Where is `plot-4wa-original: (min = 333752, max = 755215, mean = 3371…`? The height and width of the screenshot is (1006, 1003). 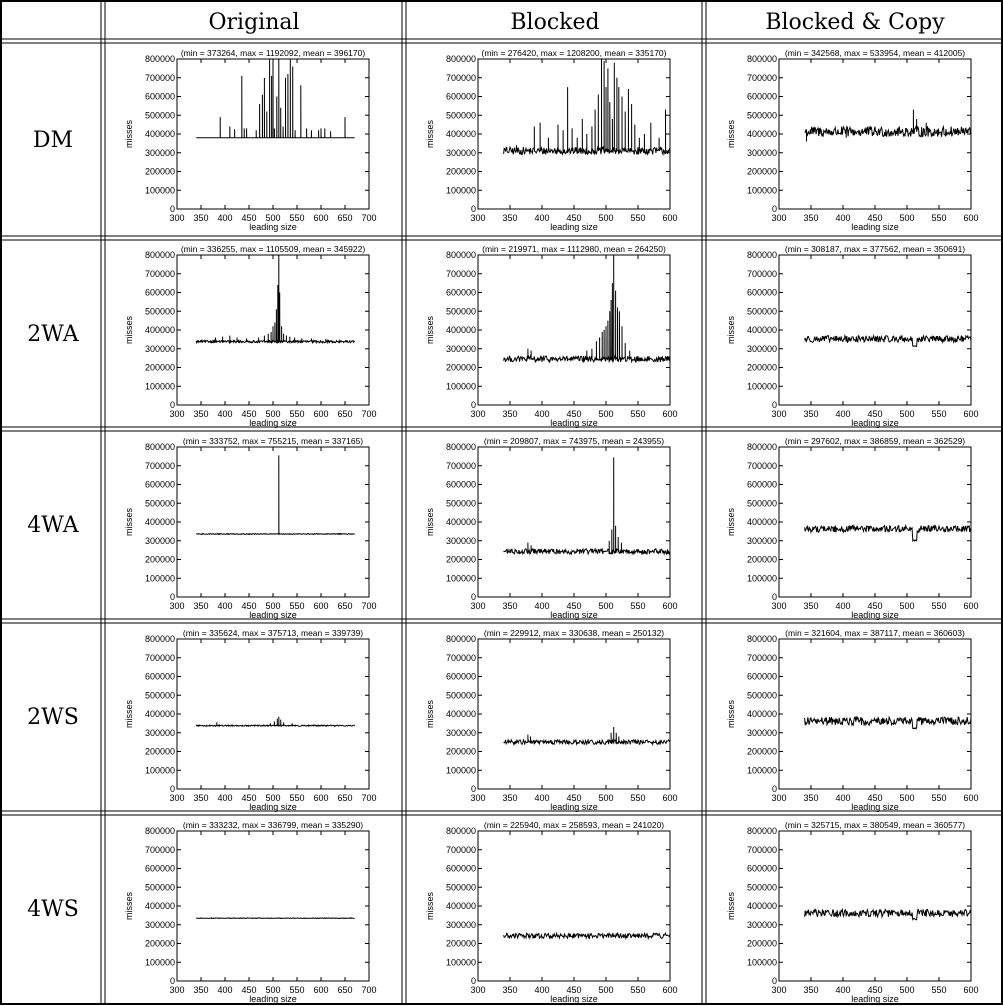
plot-4wa-original: (min = 333752, max = 755215, mean = 3371… is located at coordinates (250, 528).